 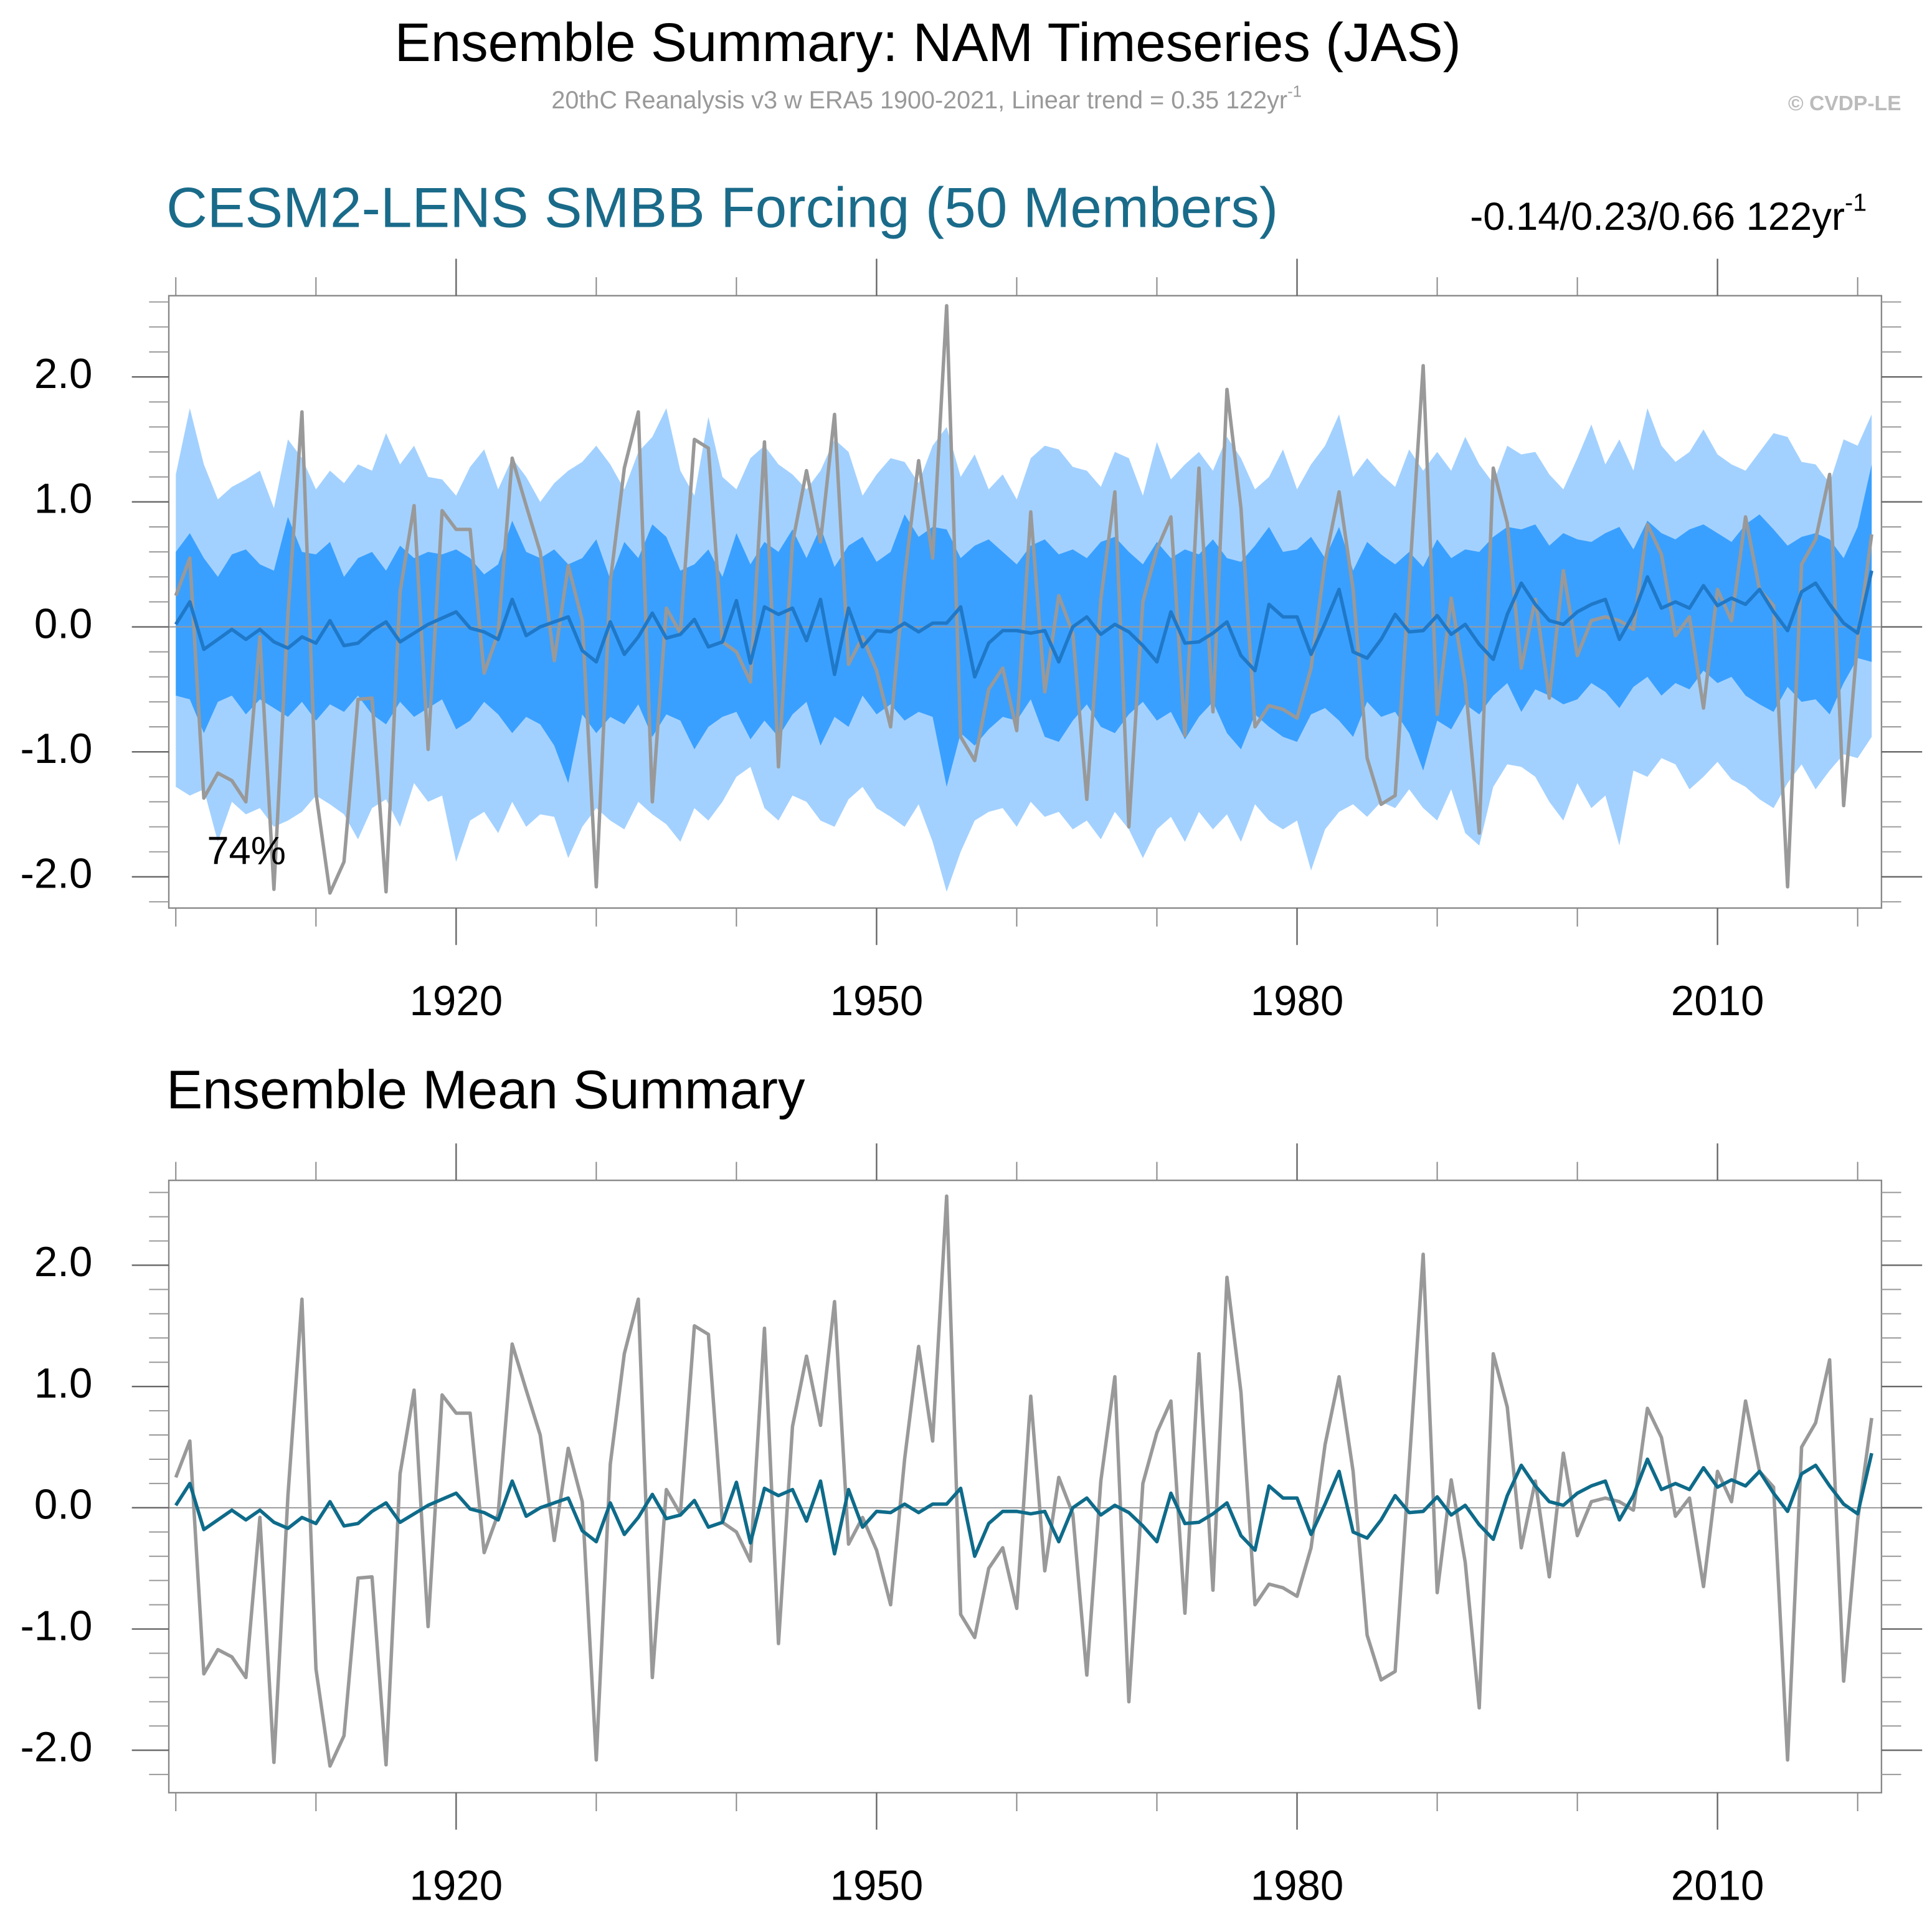 I want to click on main-title: Ensemble Summary: NAM Timeseries (JAS), so click(x=928, y=42).